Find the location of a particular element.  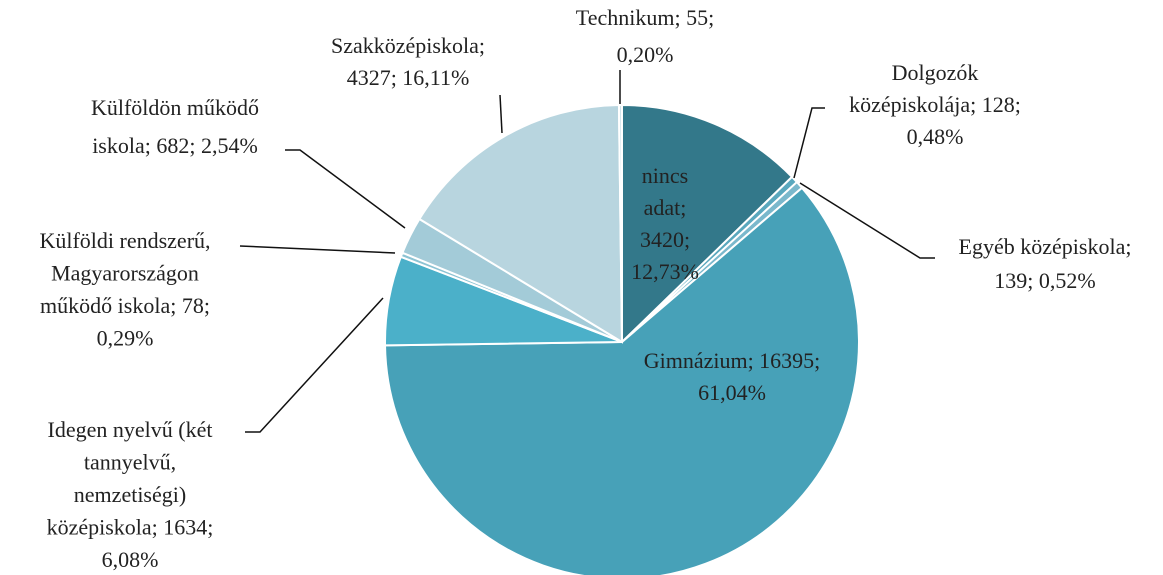

data-label: középiskolája; 128; is located at coordinates (935, 104).